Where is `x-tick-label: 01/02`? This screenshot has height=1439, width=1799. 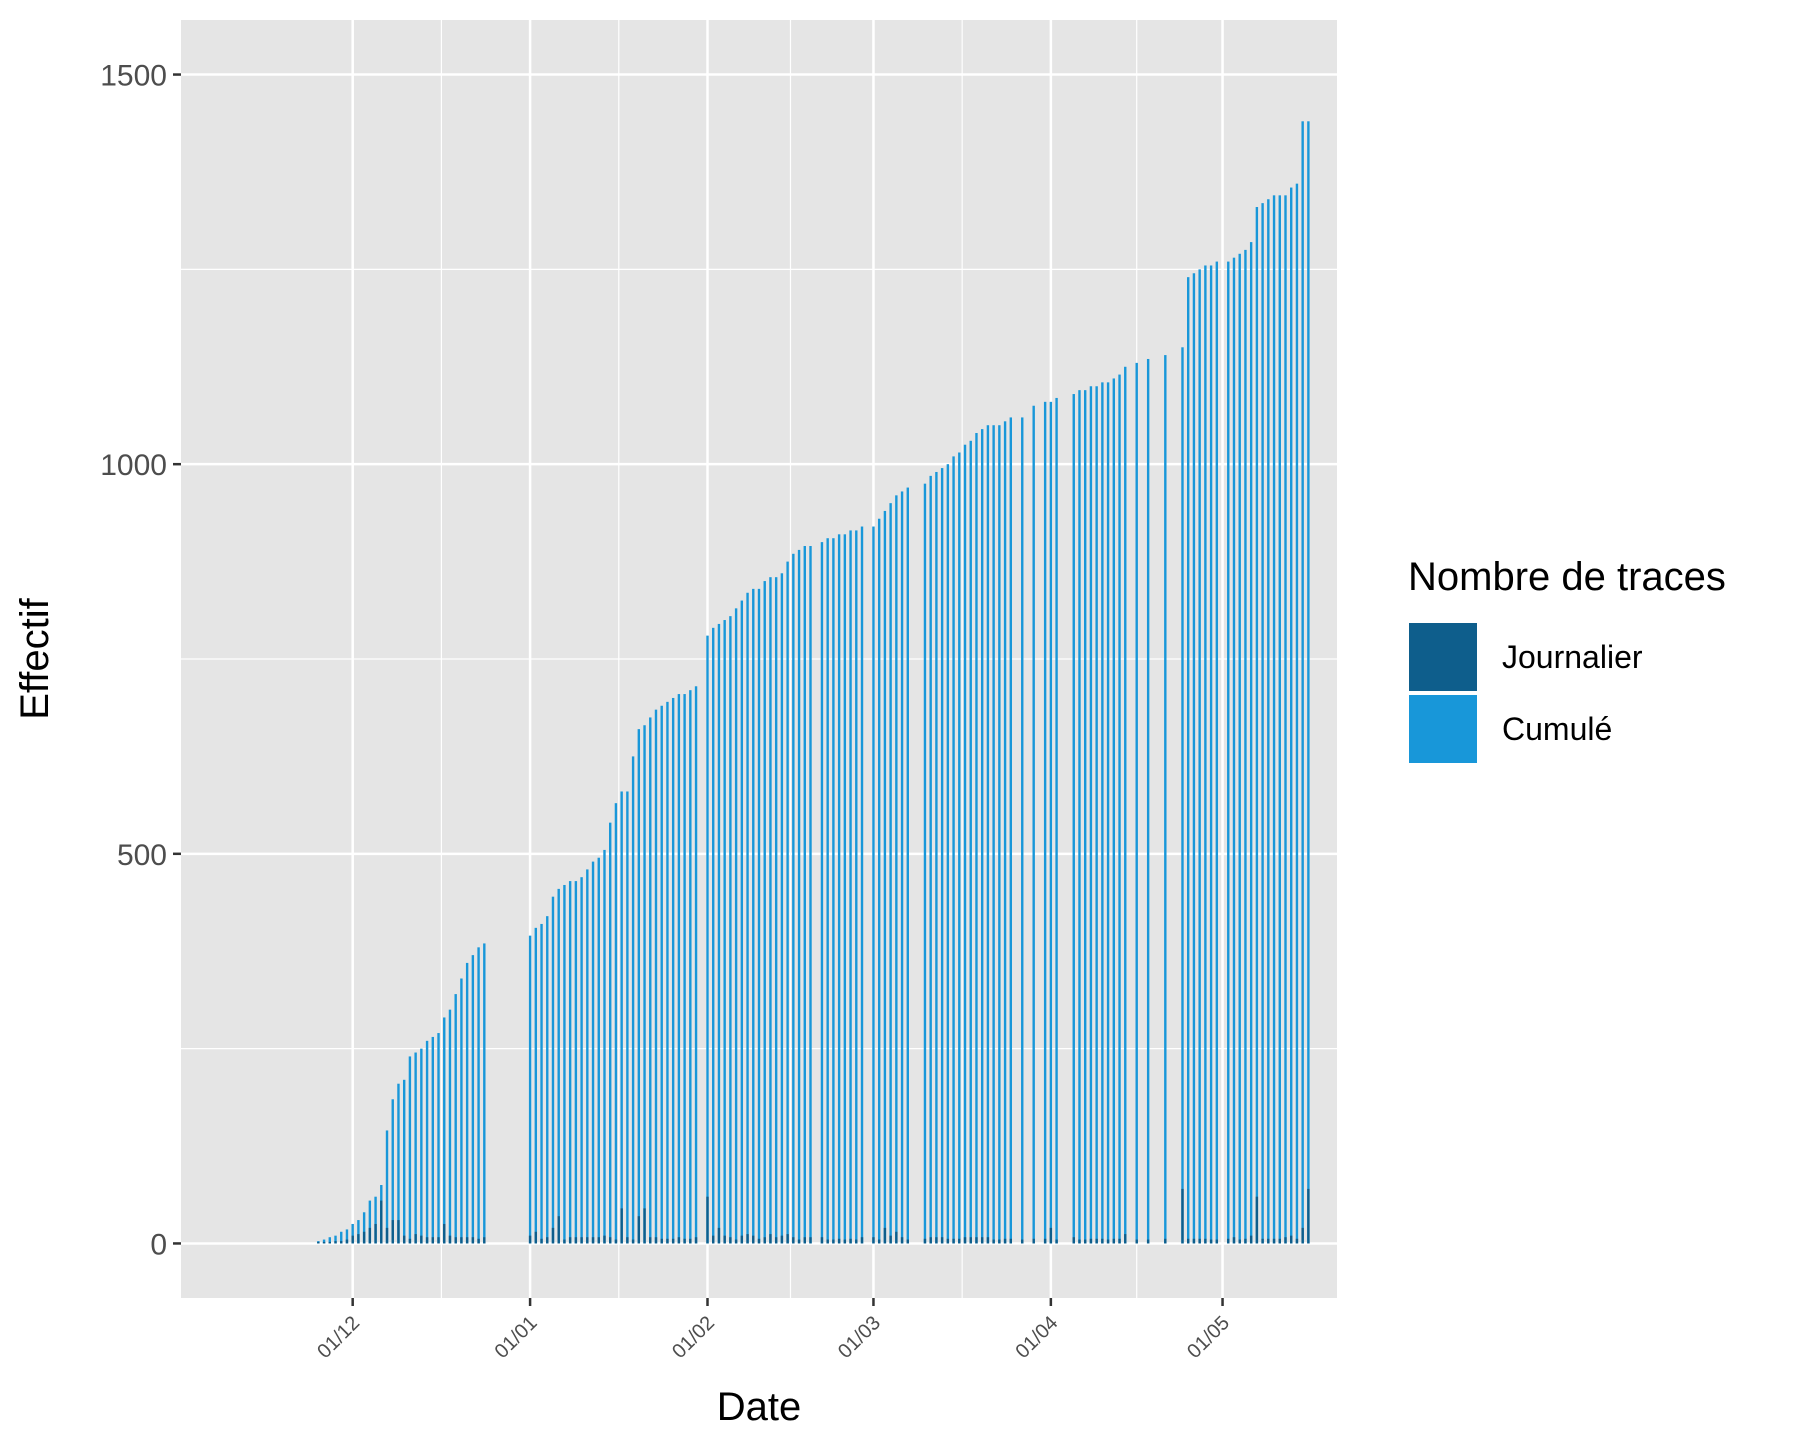
x-tick-label: 01/02 is located at coordinates (693, 1337).